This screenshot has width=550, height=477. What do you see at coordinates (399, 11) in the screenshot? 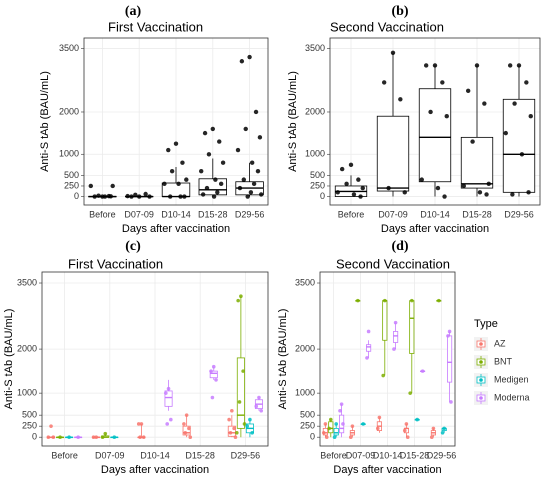
I see `panel-label: (b)` at bounding box center [399, 11].